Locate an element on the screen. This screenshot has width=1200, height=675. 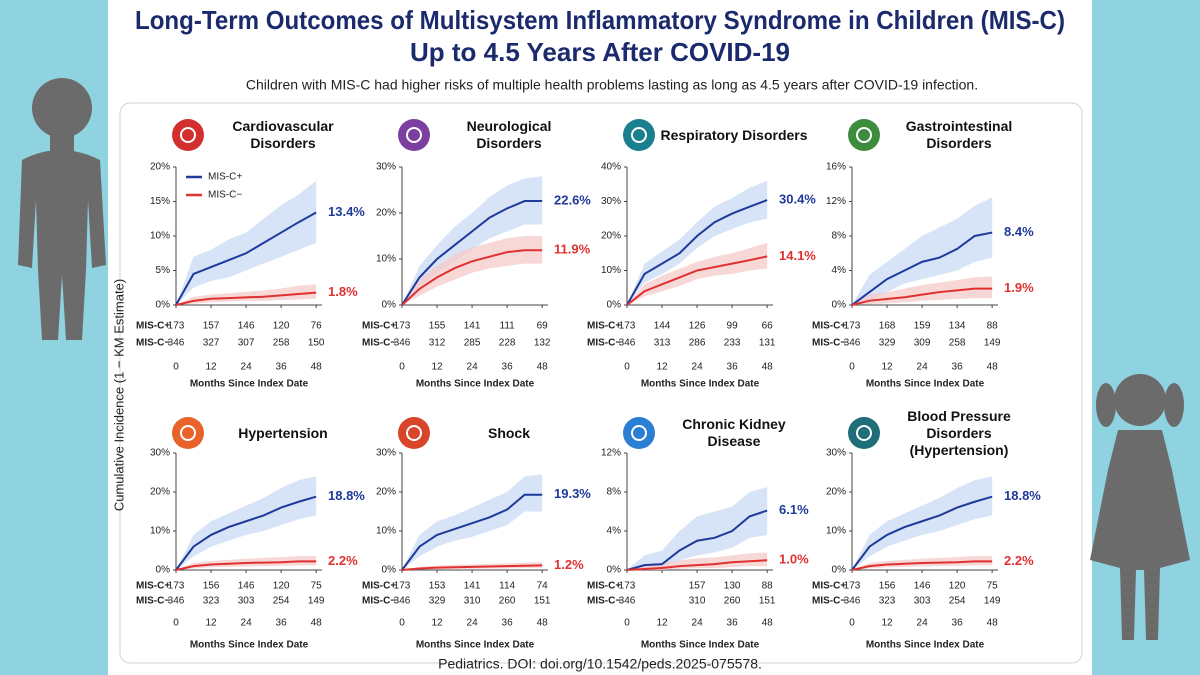
panel-title: Cardiovascular Disorders is located at coordinates (283, 134).